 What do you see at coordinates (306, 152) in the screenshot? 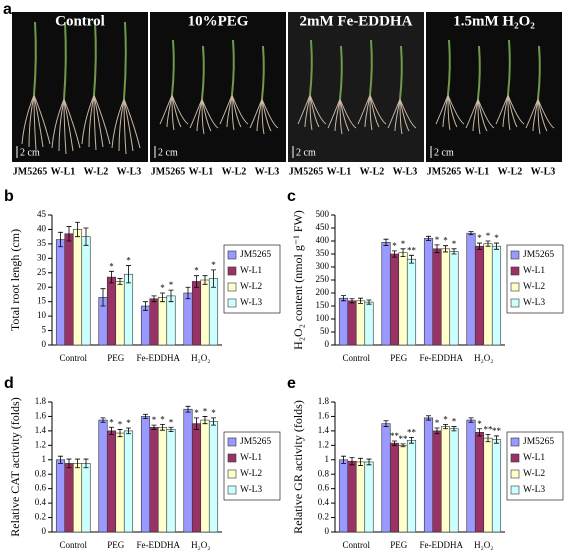
I see `scale-label: 2 cm` at bounding box center [306, 152].